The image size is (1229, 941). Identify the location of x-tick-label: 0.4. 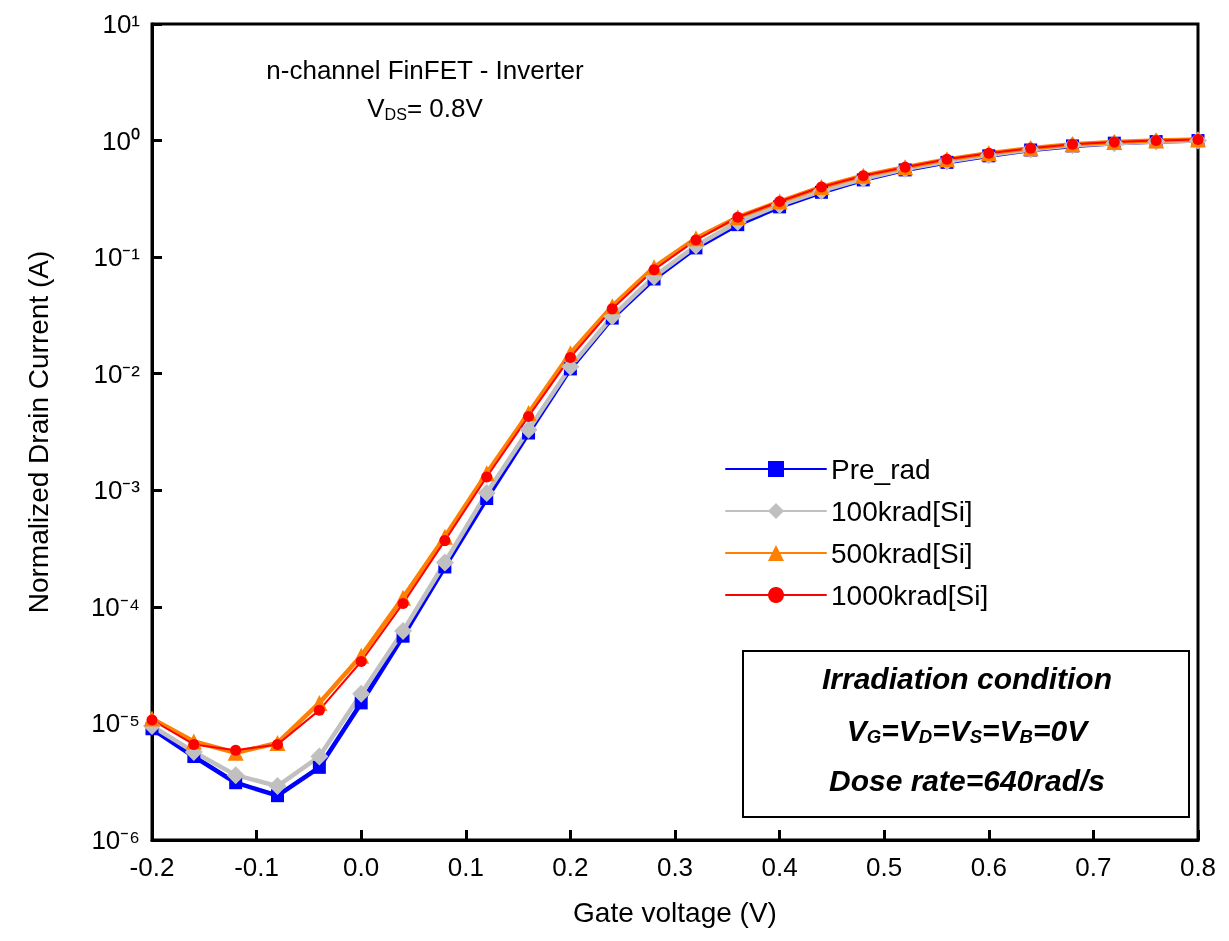
(779, 867).